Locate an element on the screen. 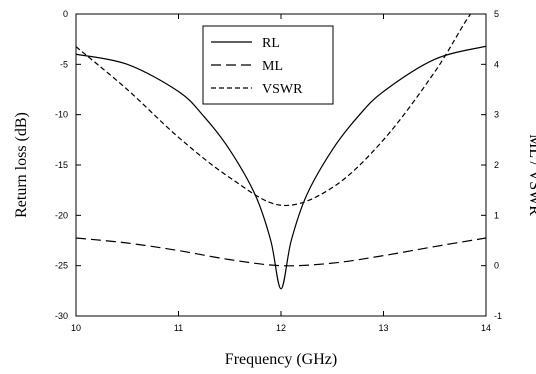 This screenshot has width=536, height=374. series-line-ml is located at coordinates (281, 252).